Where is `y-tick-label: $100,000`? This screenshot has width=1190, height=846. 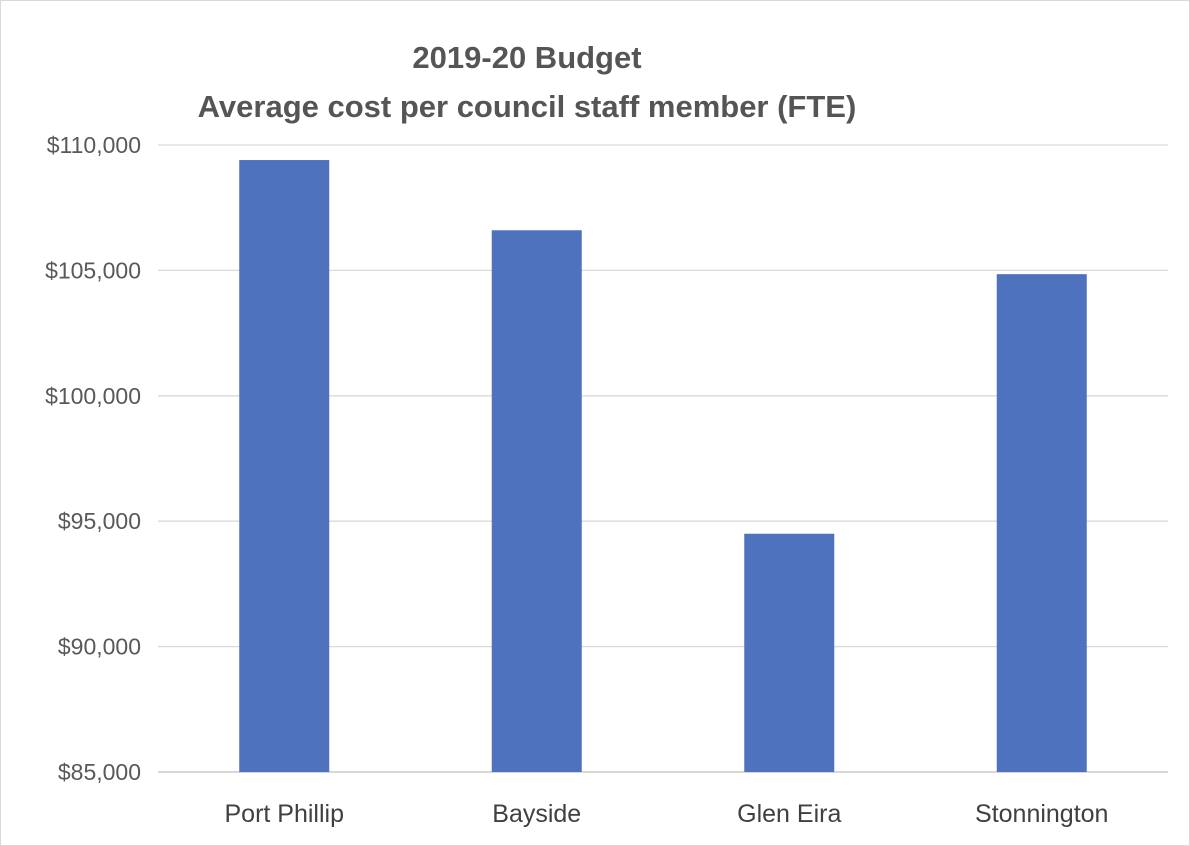 y-tick-label: $100,000 is located at coordinates (93, 396).